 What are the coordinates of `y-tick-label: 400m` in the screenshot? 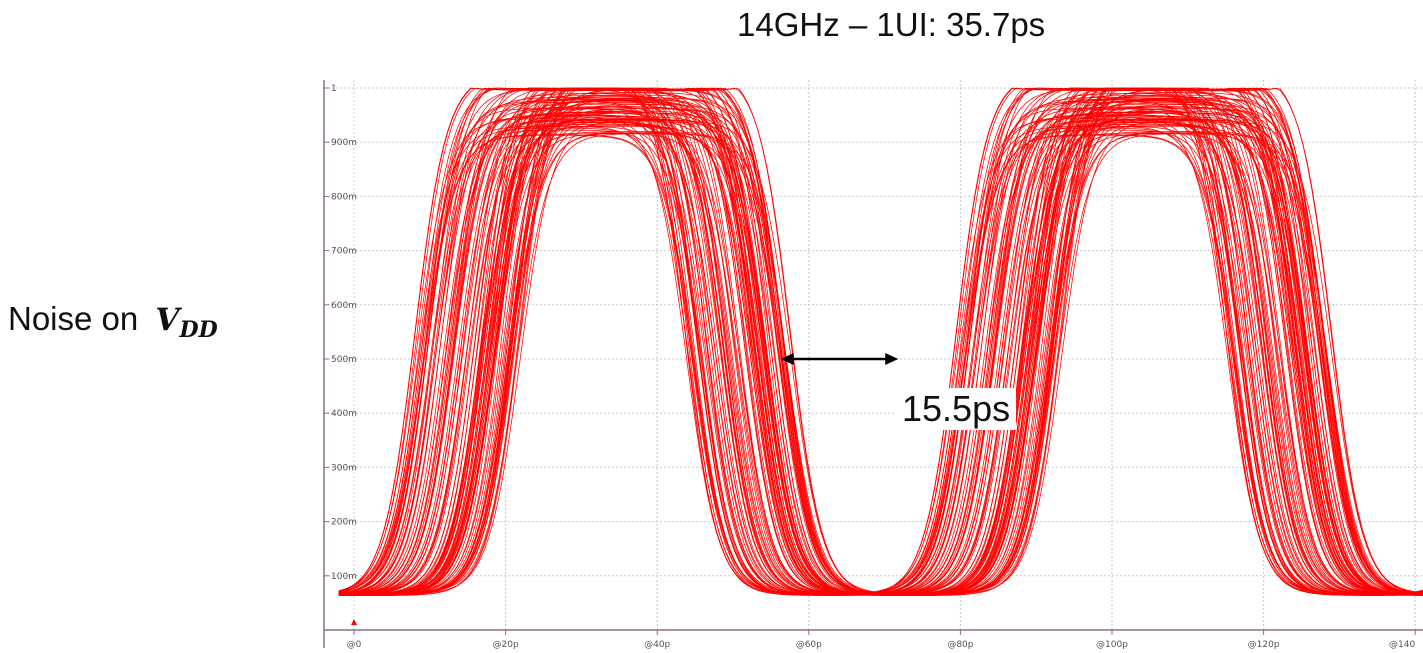 It's located at (344, 414).